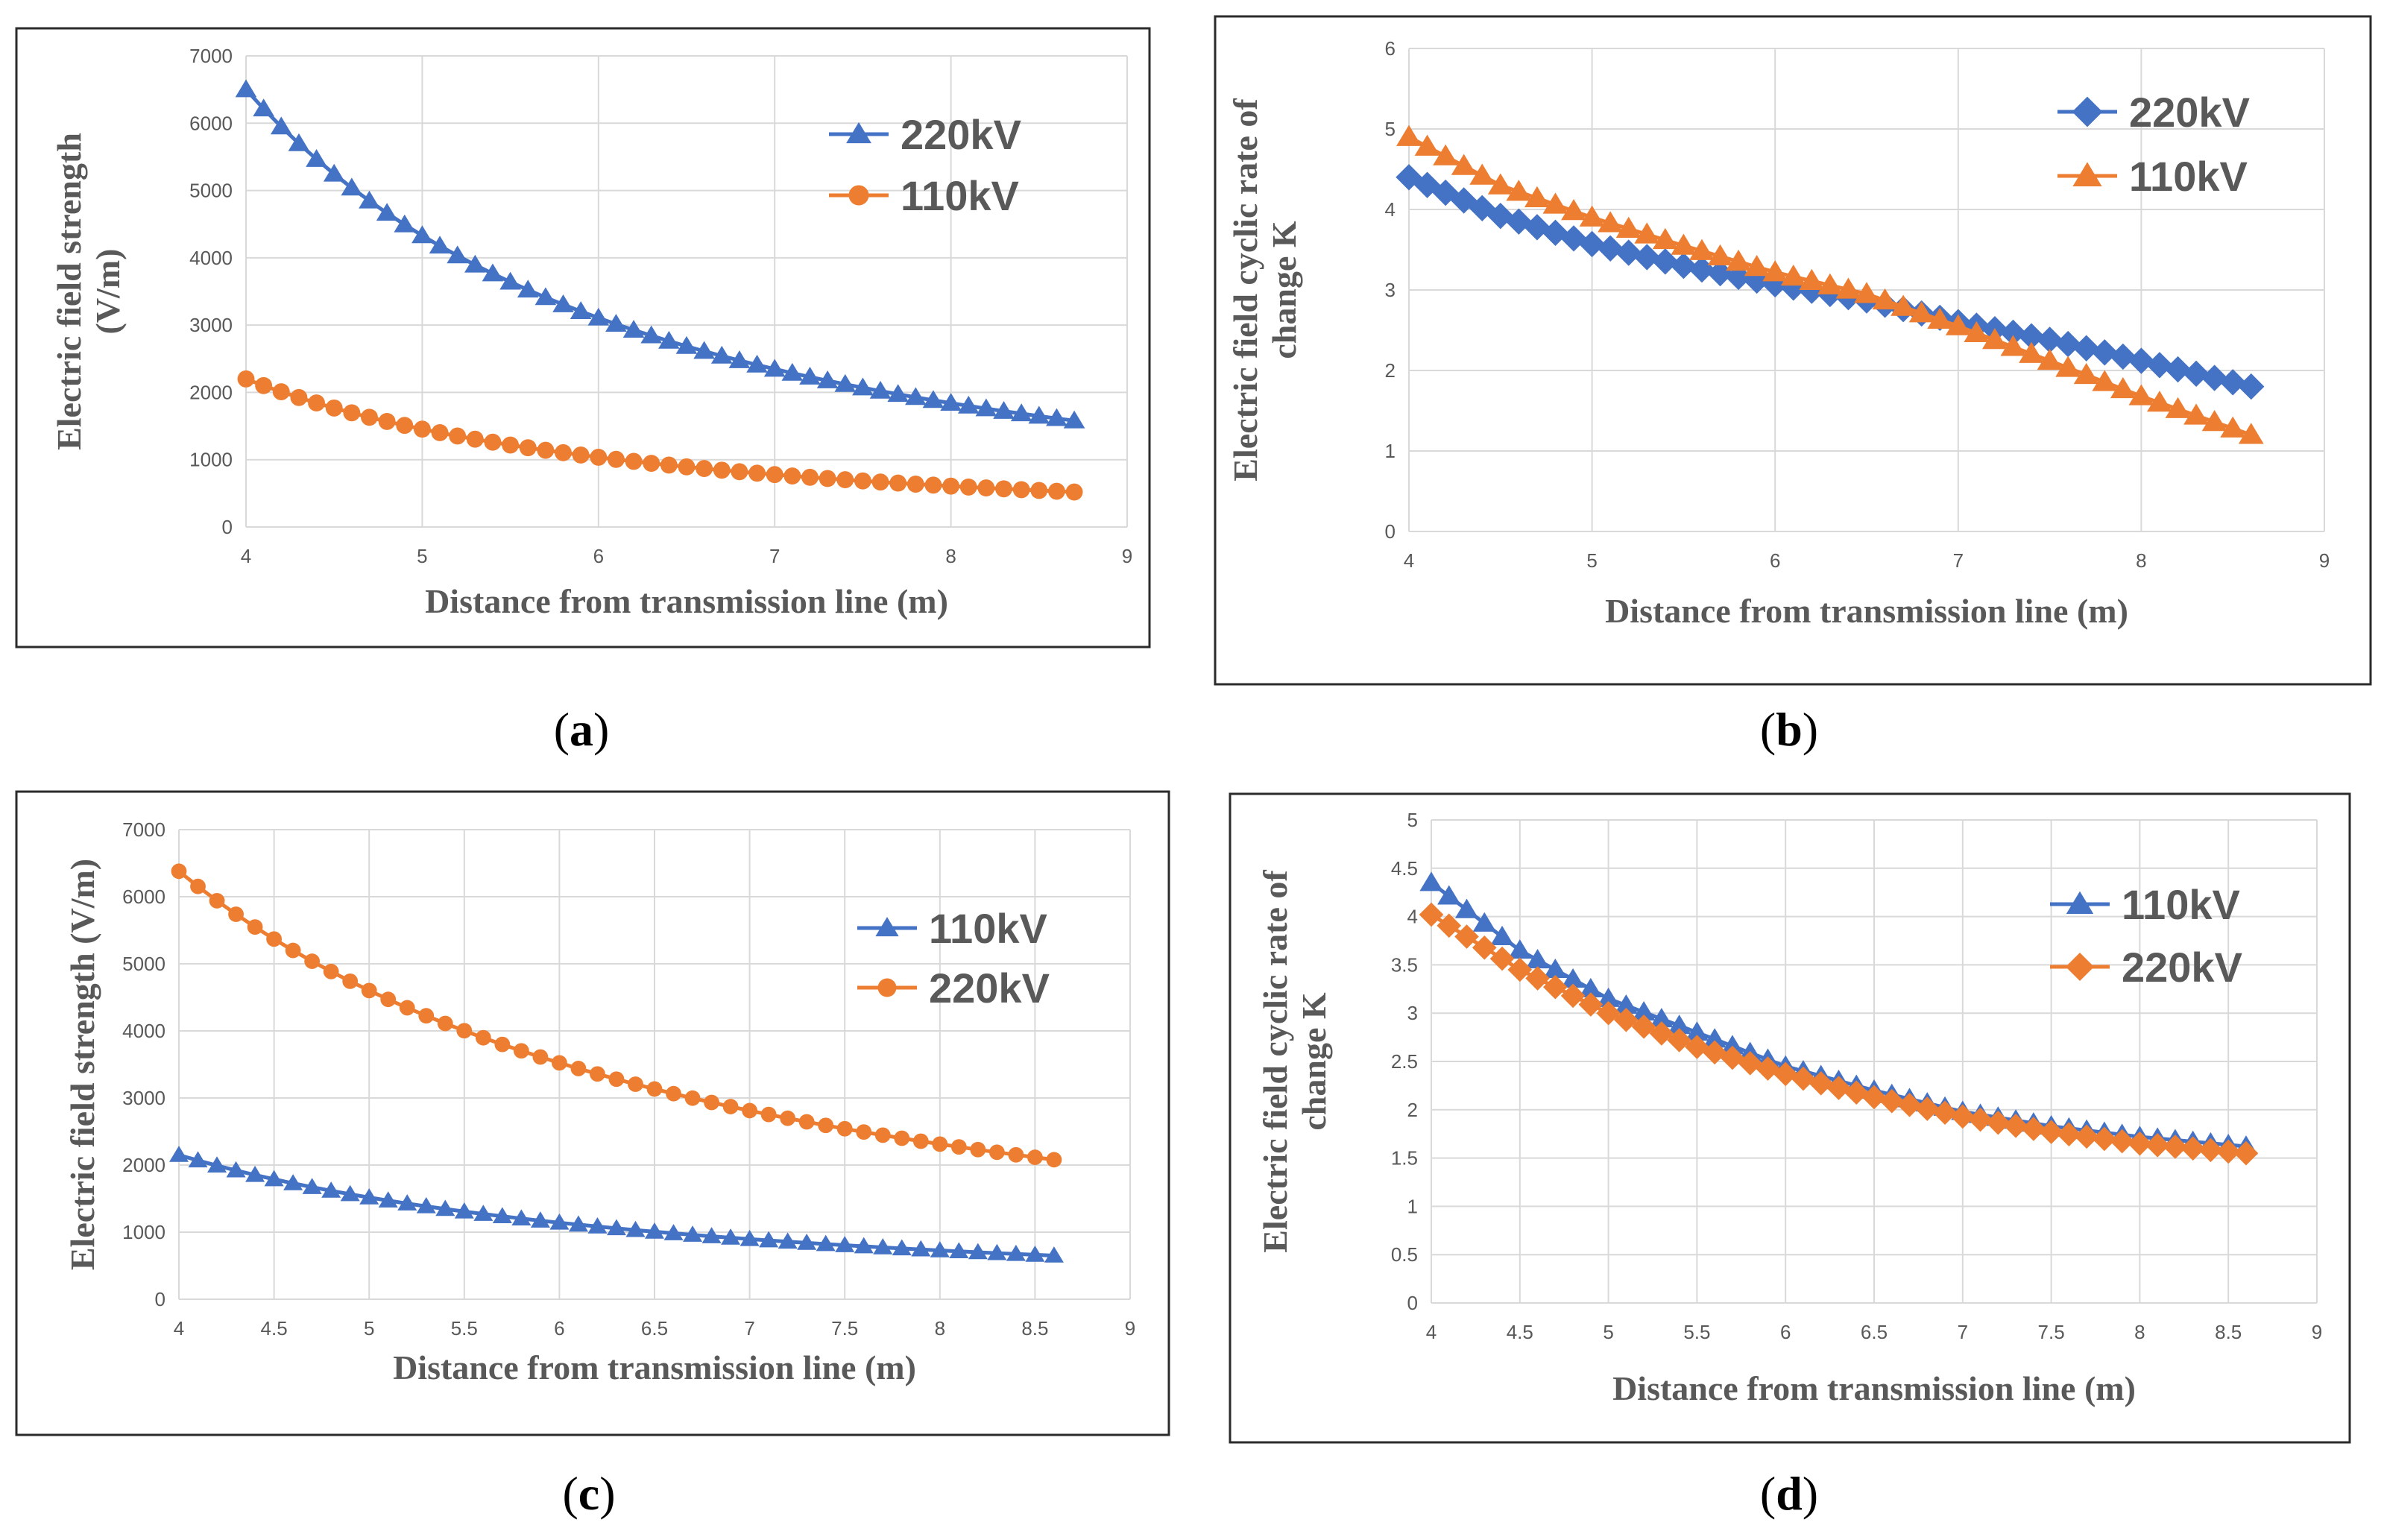 This screenshot has width=2384, height=1540. What do you see at coordinates (179, 1328) in the screenshot?
I see `x-tick-label: 4` at bounding box center [179, 1328].